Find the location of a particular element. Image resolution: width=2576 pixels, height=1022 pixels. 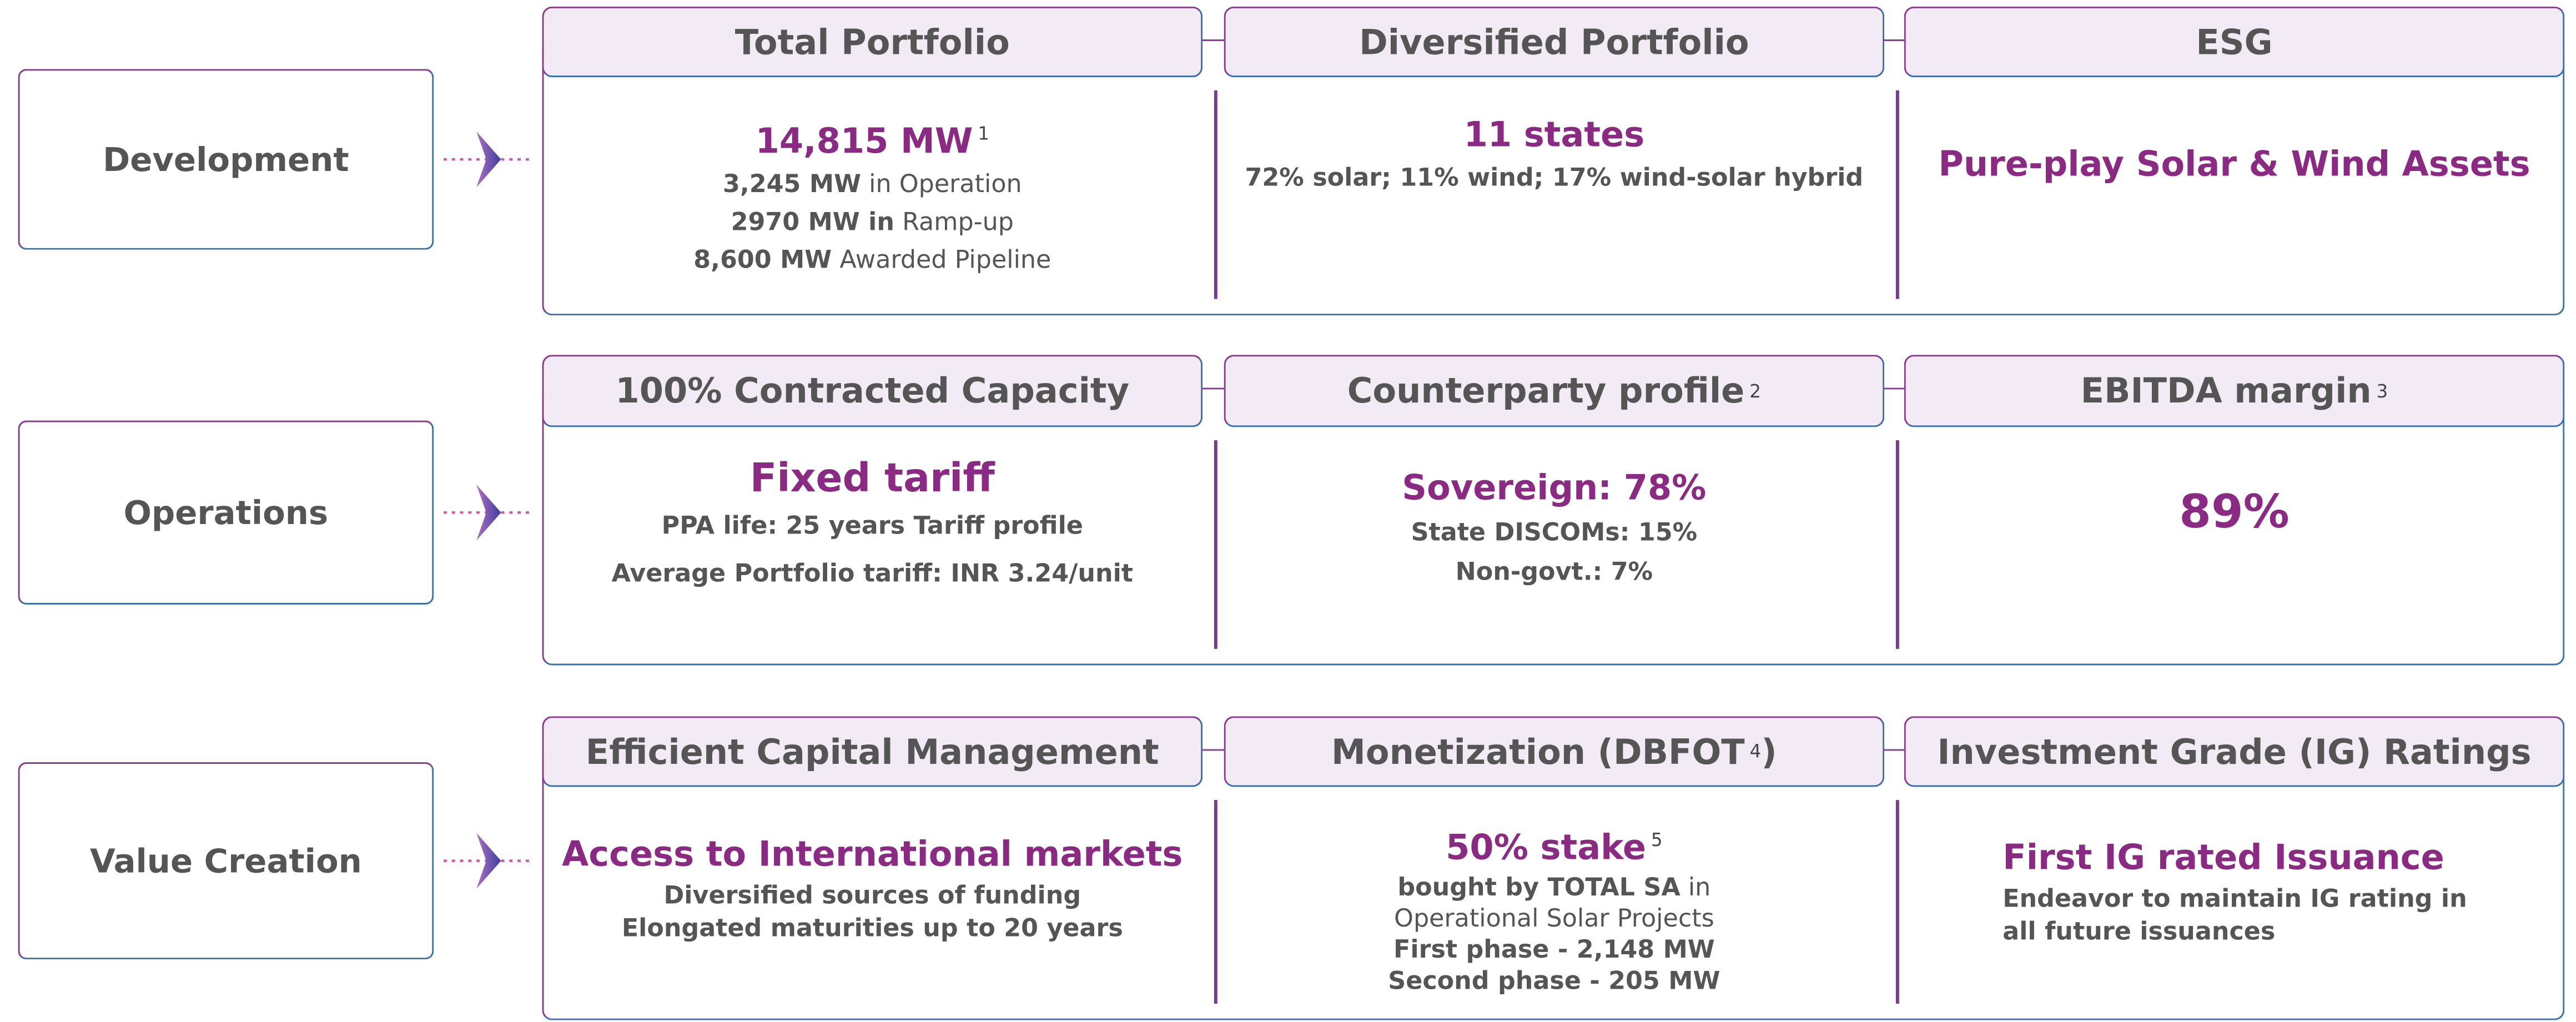

detail-line: Average Portfolio tariff: INR 3.24/unit is located at coordinates (872, 574).